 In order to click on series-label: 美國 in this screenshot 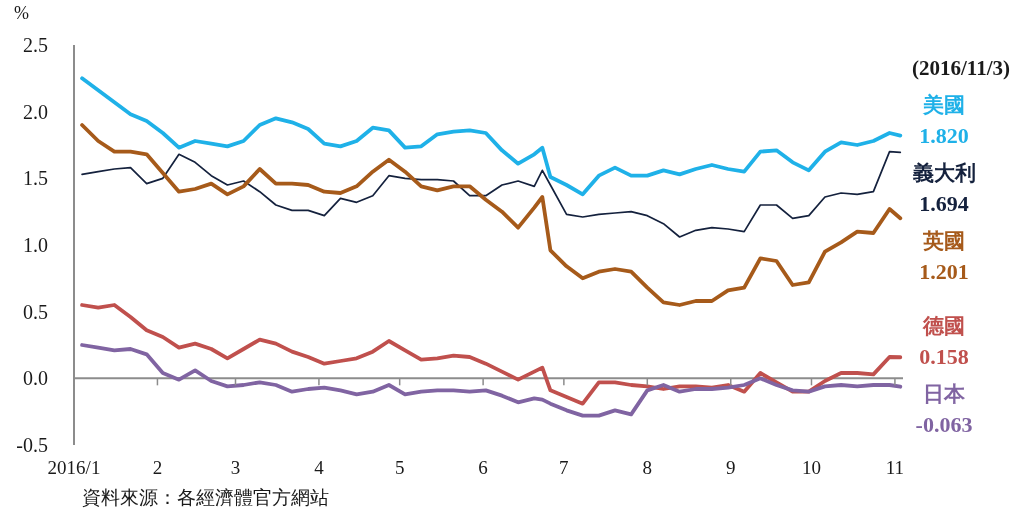, I will do `click(944, 105)`.